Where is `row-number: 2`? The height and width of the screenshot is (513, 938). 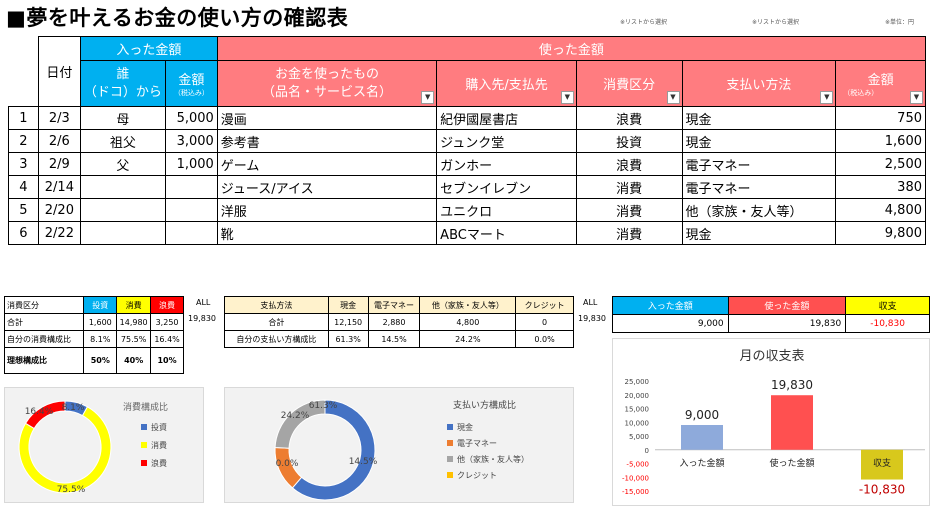 row-number: 2 is located at coordinates (23, 141).